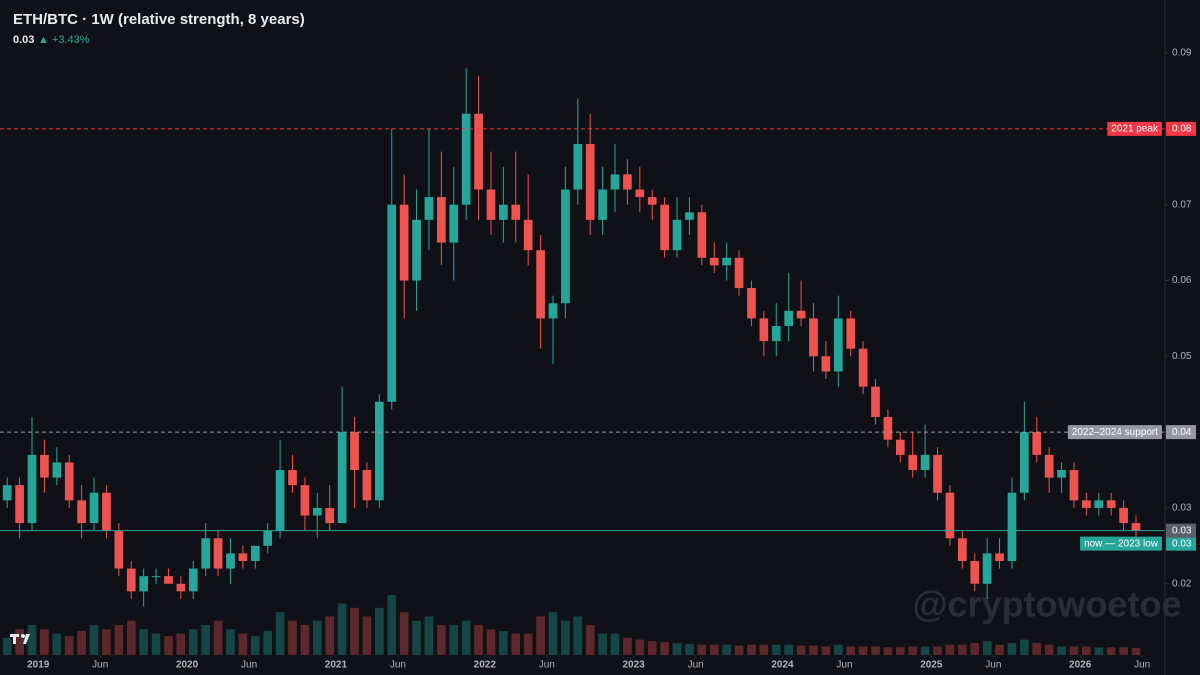 This screenshot has width=1200, height=675. I want to click on last-price-label: 0.03, so click(1182, 530).